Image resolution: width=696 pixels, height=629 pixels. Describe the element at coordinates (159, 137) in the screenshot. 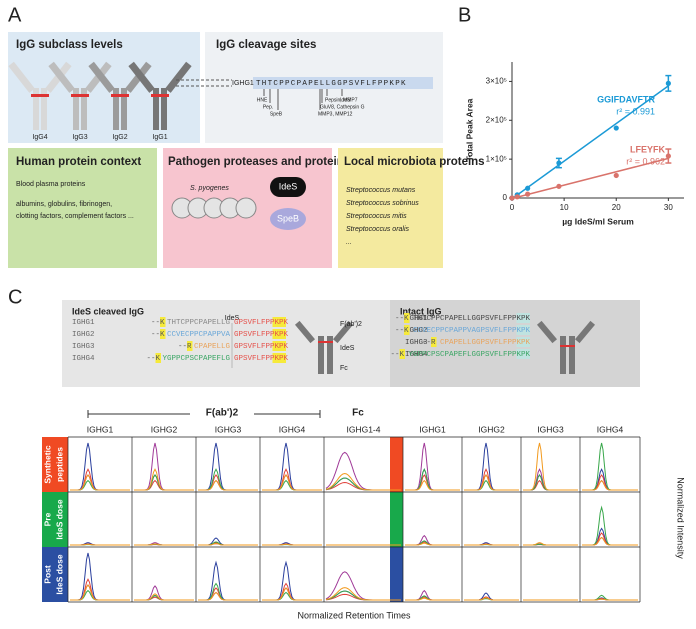

I see `subclass-label: IgG1` at that location.